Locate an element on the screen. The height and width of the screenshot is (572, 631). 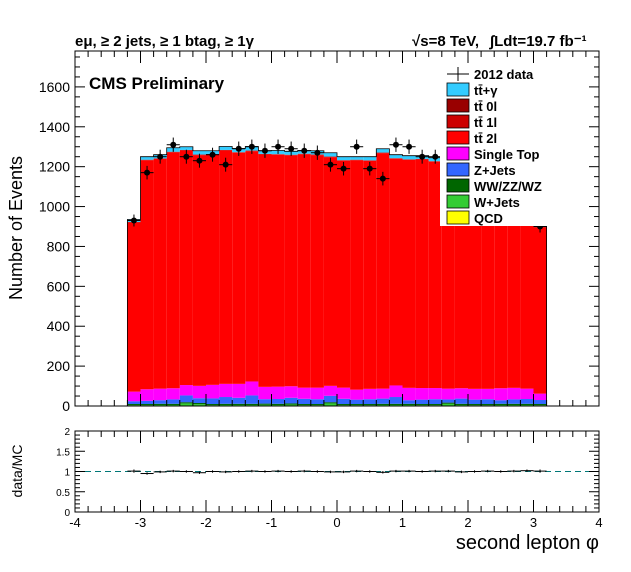
legend-label: tt̄ 2l is located at coordinates (485, 138).